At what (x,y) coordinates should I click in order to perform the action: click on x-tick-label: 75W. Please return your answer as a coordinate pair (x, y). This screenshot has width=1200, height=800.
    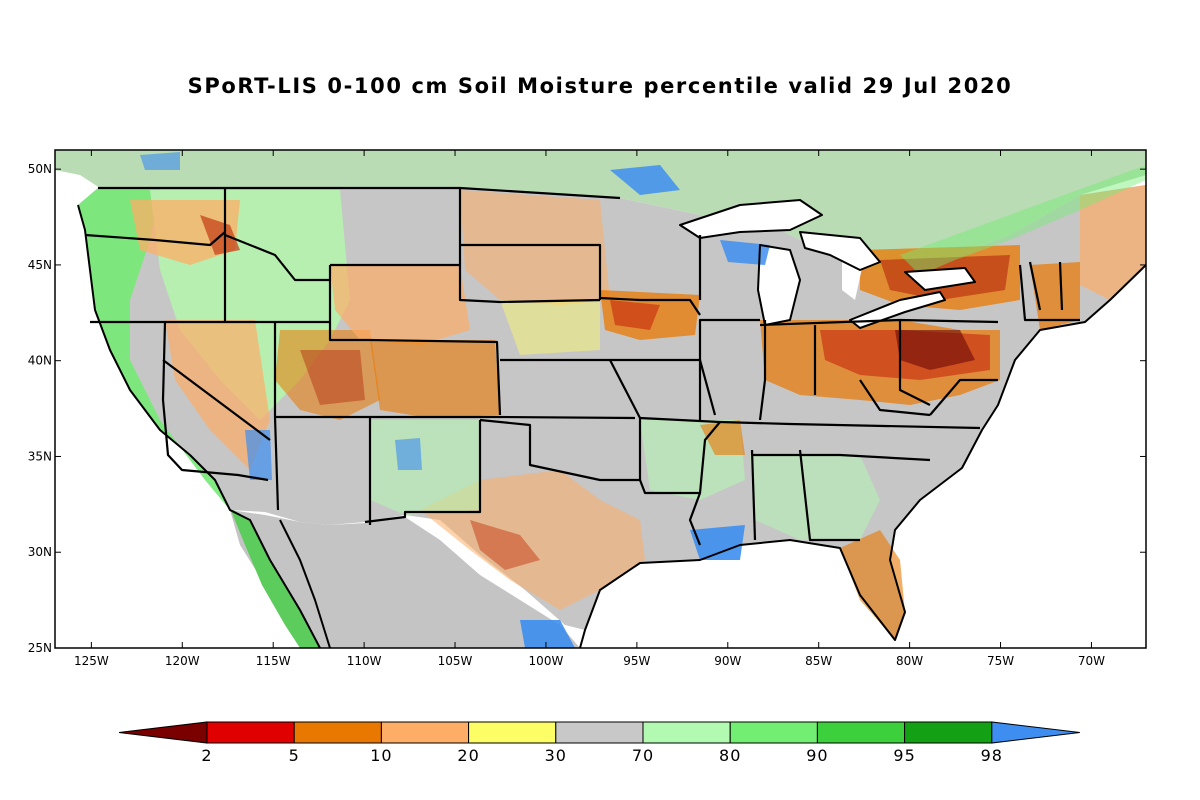
    Looking at the image, I should click on (1000, 661).